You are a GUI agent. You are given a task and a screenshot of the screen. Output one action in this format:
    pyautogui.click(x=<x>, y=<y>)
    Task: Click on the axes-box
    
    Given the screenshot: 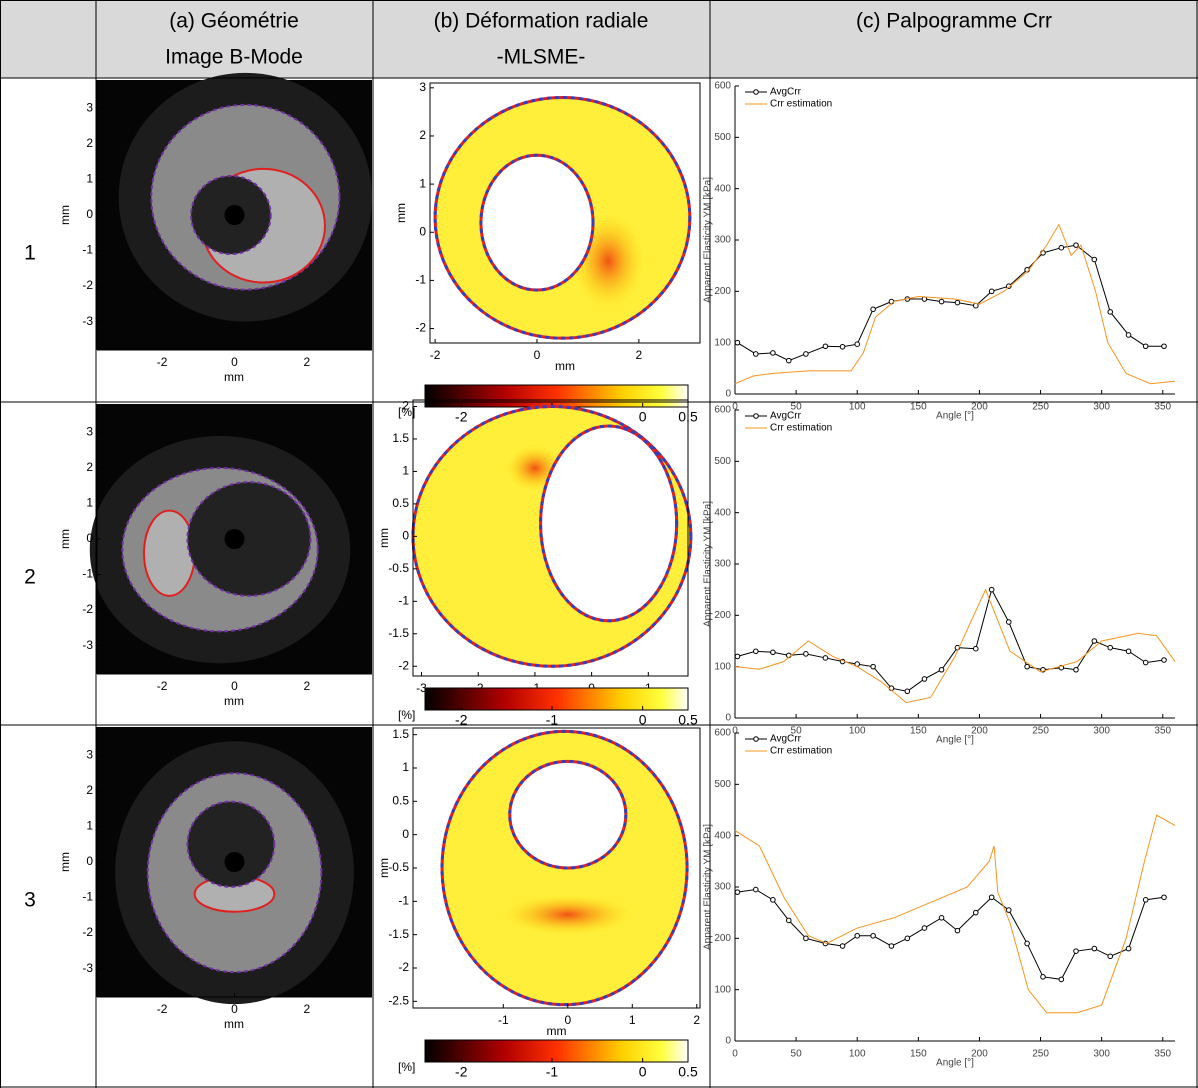 What is the action you would take?
    pyautogui.click(x=550, y=538)
    